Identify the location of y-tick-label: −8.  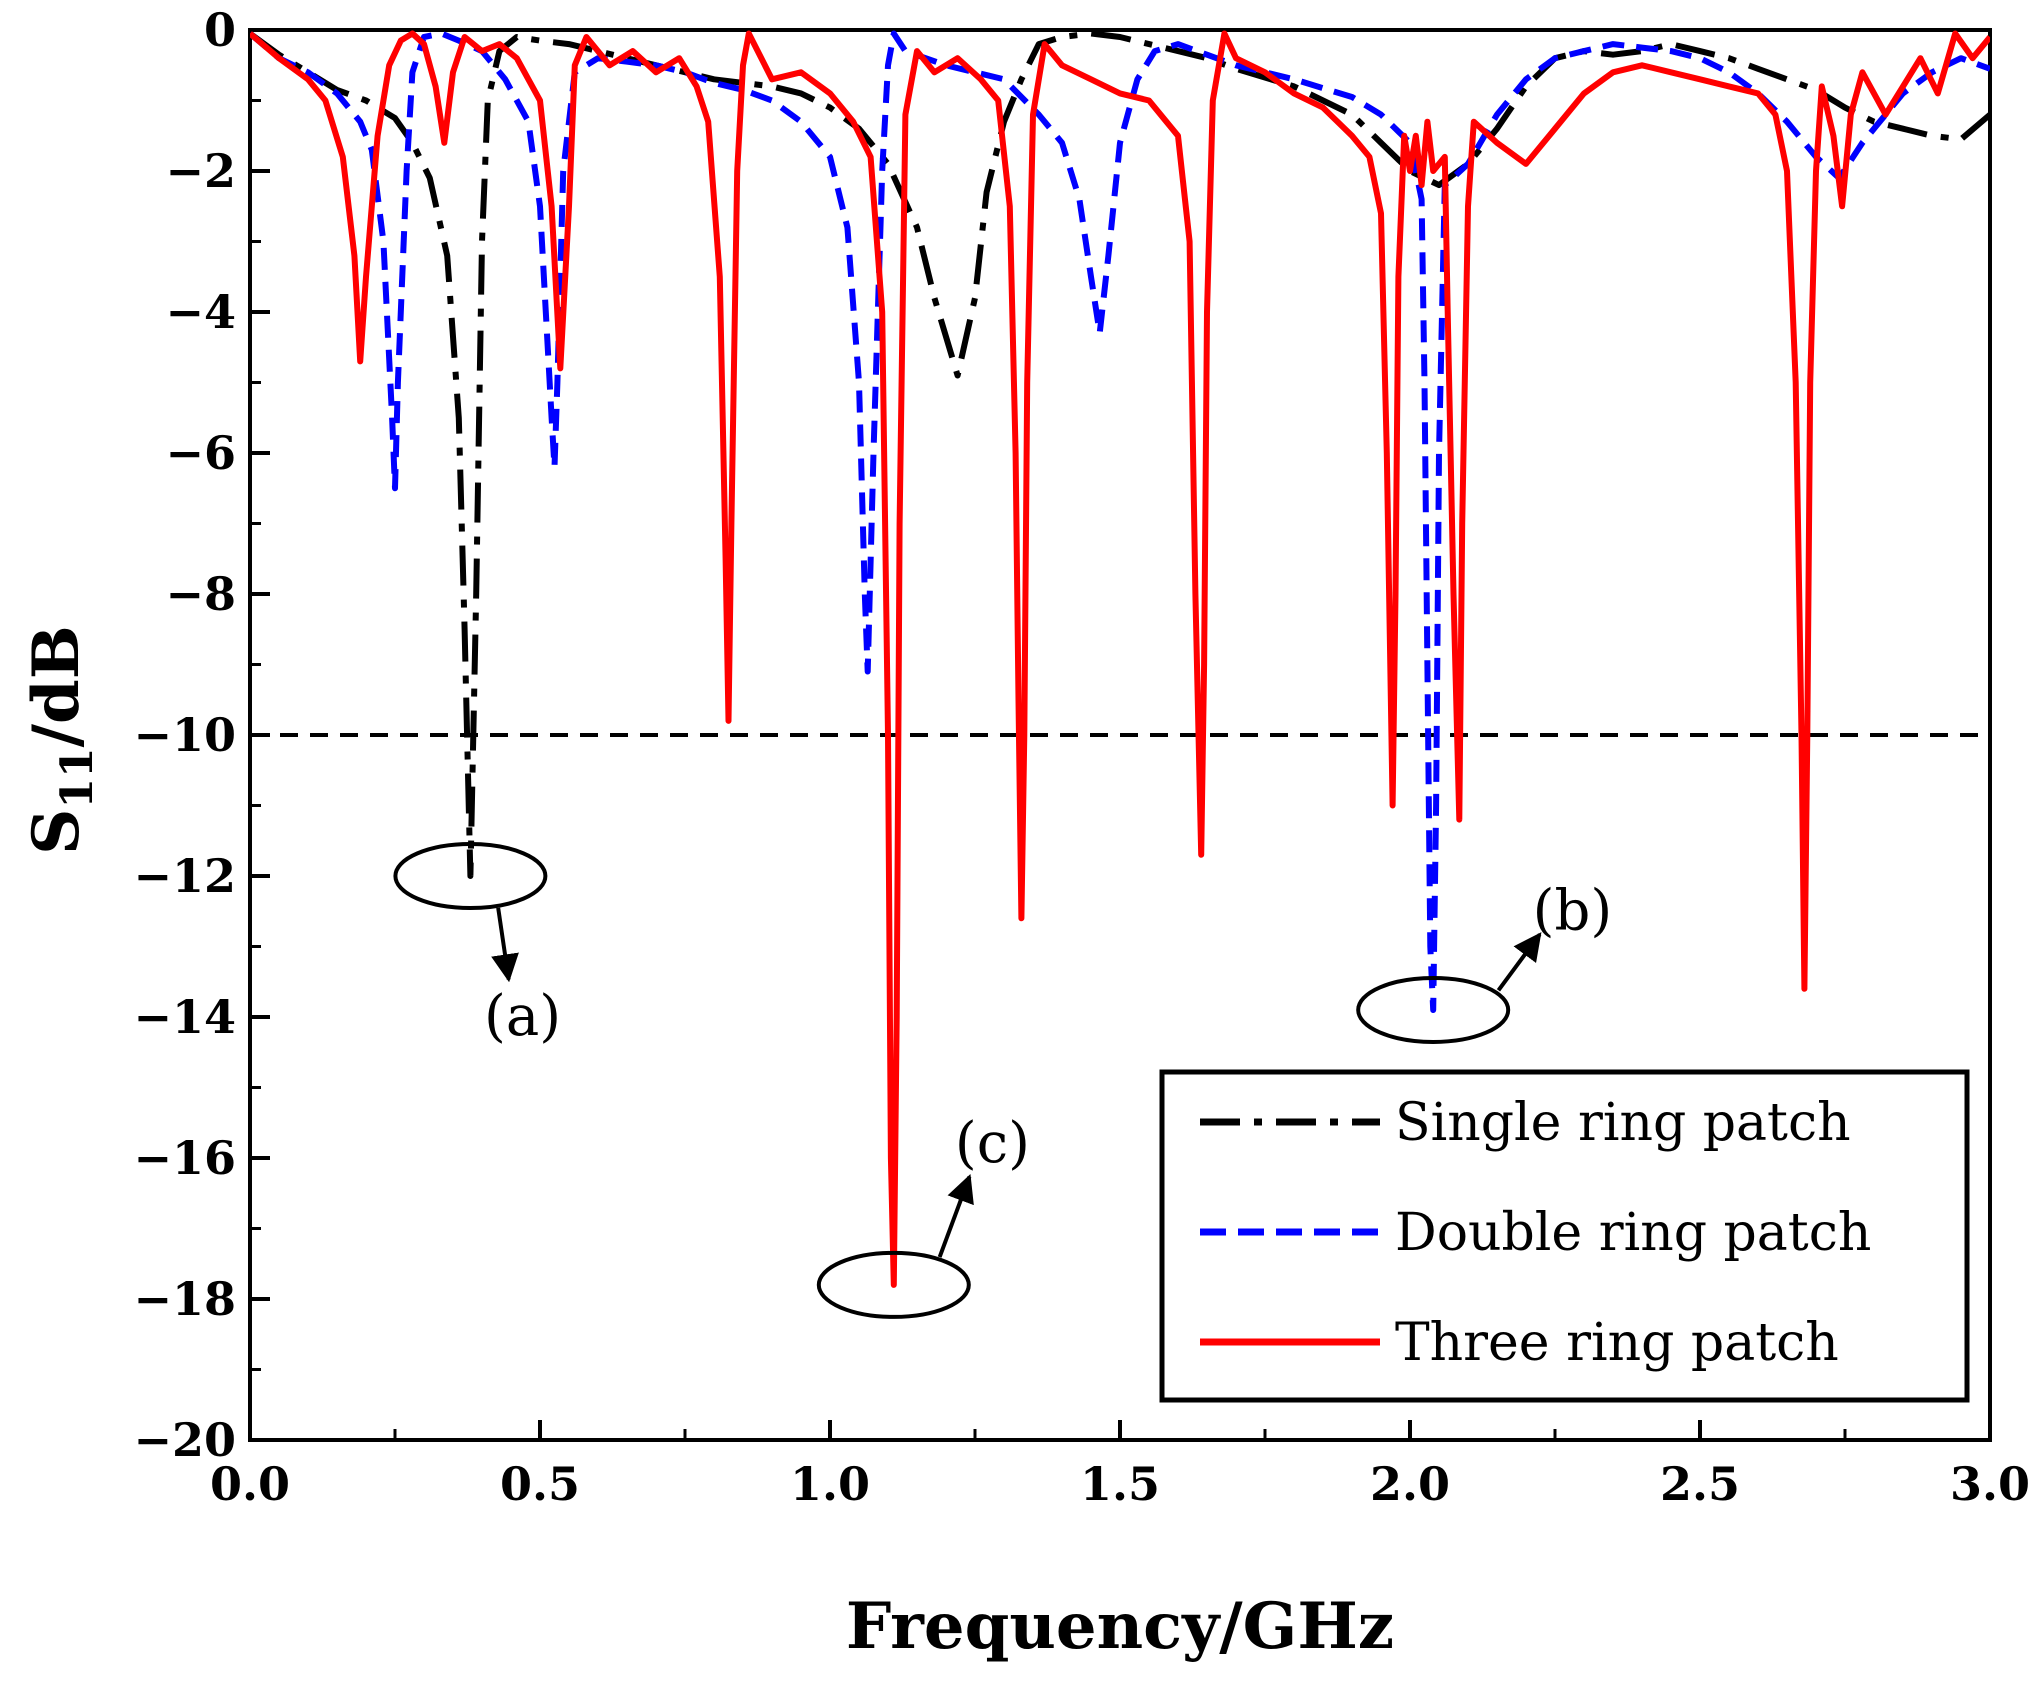
(200, 594).